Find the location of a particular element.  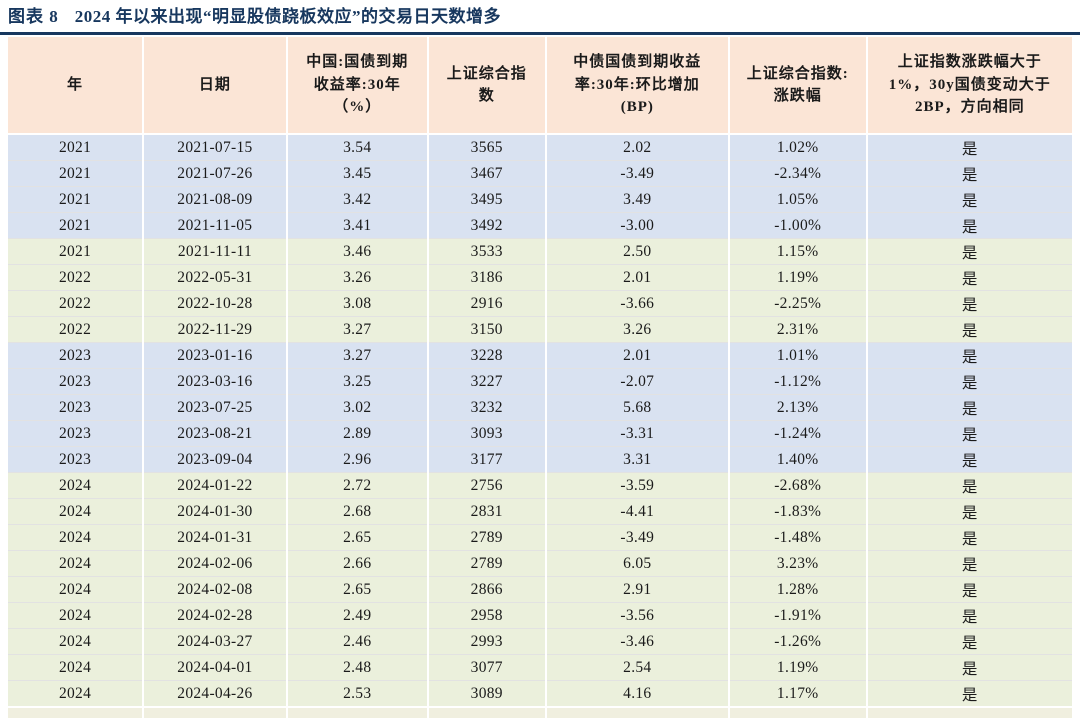

figure-title: 图表 8 2024 年以来出现“明显股债跷板效应”的交易日天数增多 is located at coordinates (540, 14).